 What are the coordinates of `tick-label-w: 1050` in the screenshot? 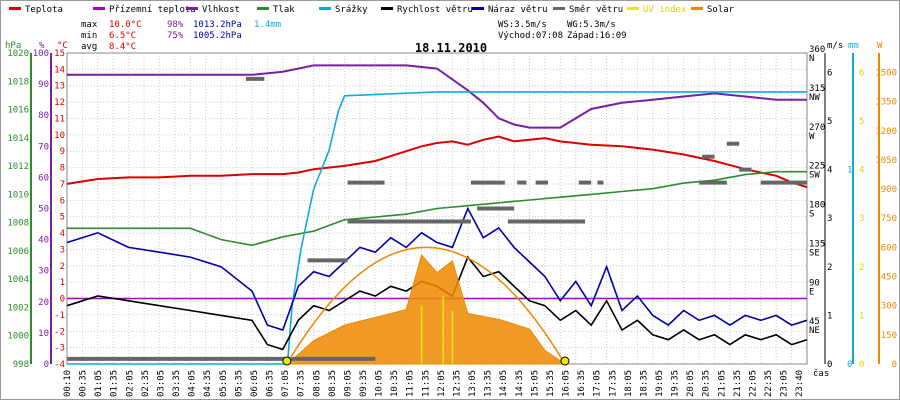 It's located at (886, 161).